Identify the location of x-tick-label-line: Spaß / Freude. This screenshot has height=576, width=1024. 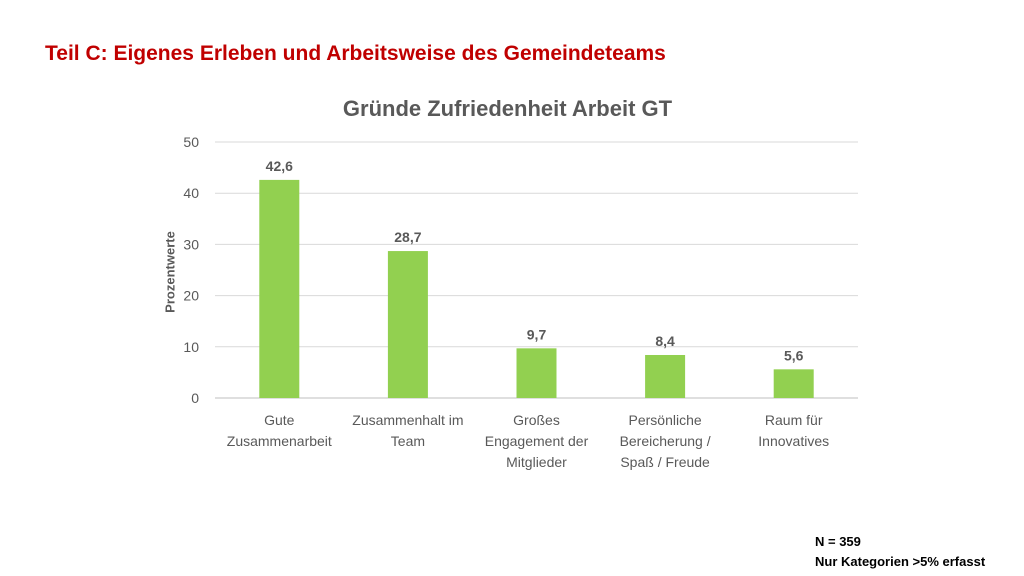
(665, 462).